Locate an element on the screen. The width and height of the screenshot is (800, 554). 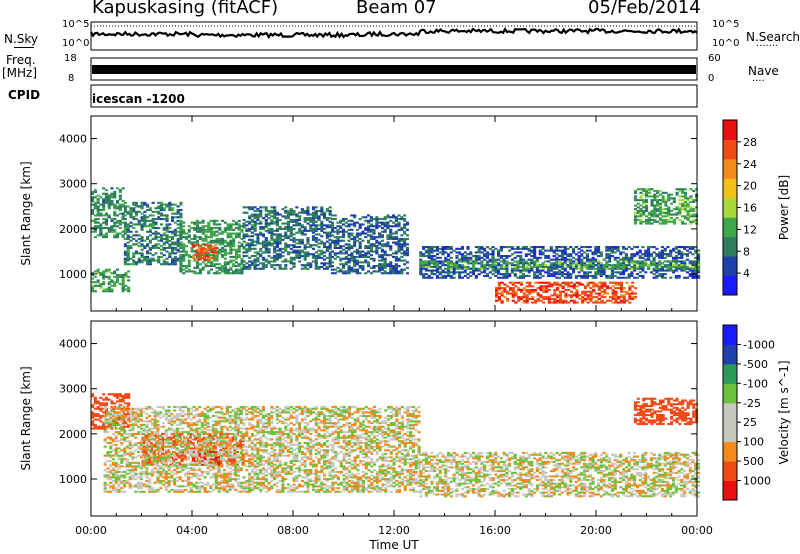
freq-label: Freq. is located at coordinates (21, 60).